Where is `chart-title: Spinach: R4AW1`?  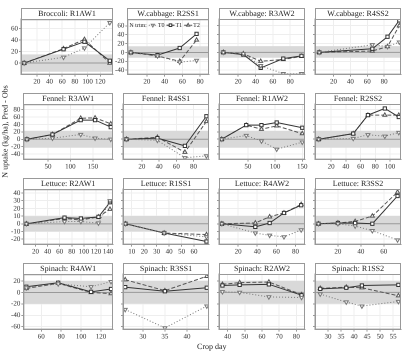
chart-title: Spinach: R4AW1 is located at coordinates (68, 269).